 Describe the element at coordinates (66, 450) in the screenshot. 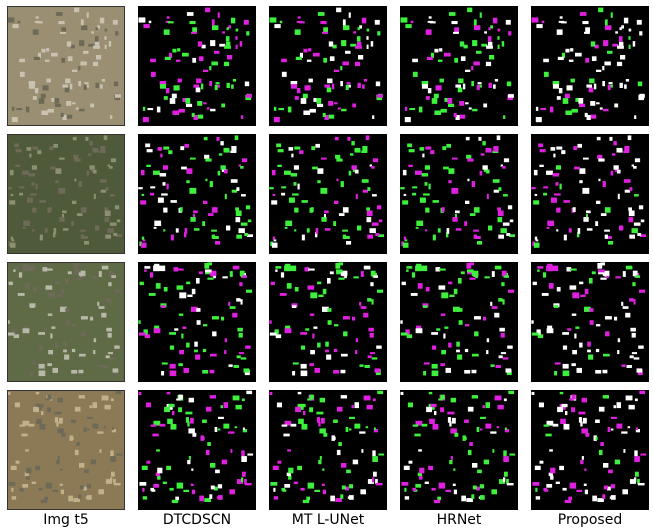

I see `input-image` at that location.